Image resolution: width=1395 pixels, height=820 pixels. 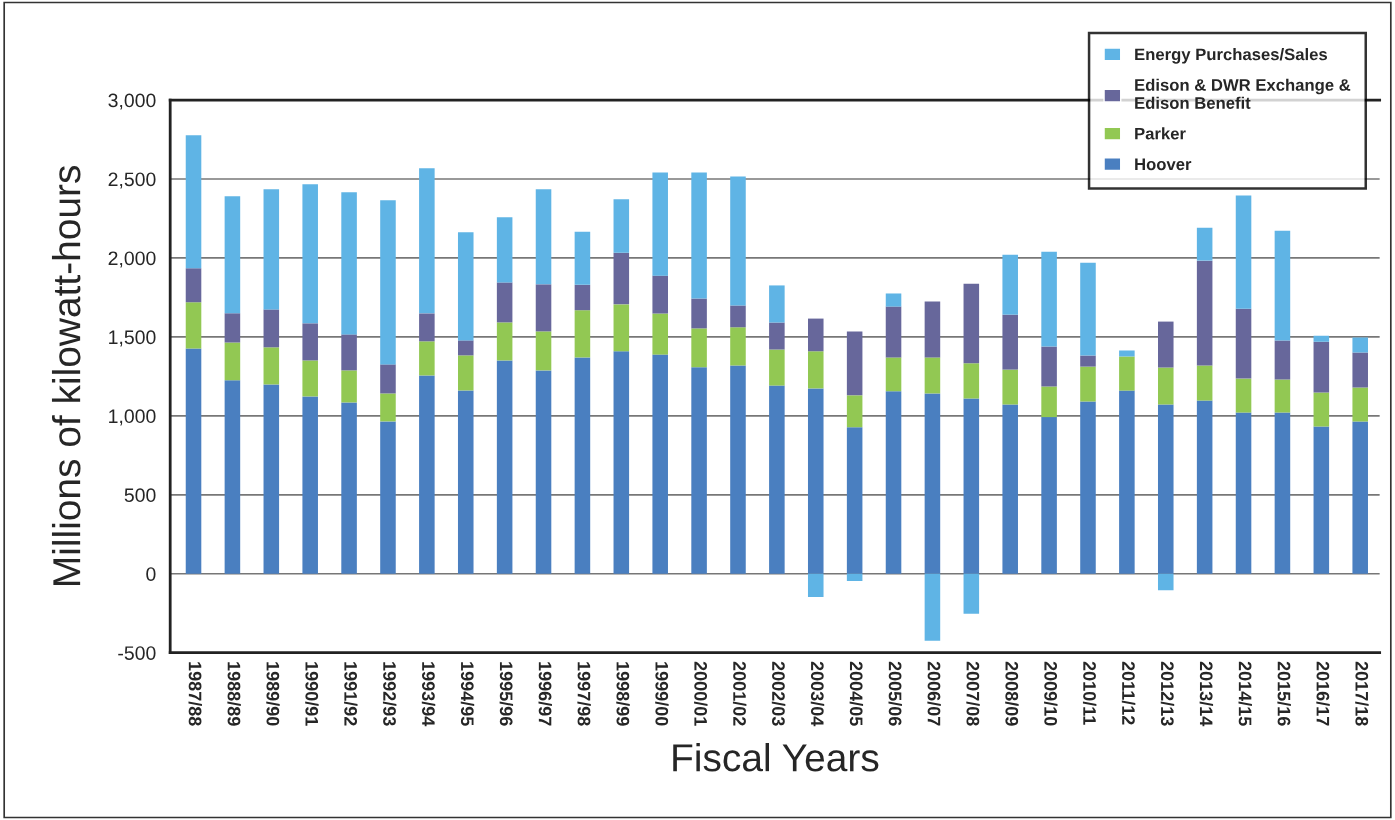 I want to click on x-tick-label: 1996/97, so click(x=545, y=694).